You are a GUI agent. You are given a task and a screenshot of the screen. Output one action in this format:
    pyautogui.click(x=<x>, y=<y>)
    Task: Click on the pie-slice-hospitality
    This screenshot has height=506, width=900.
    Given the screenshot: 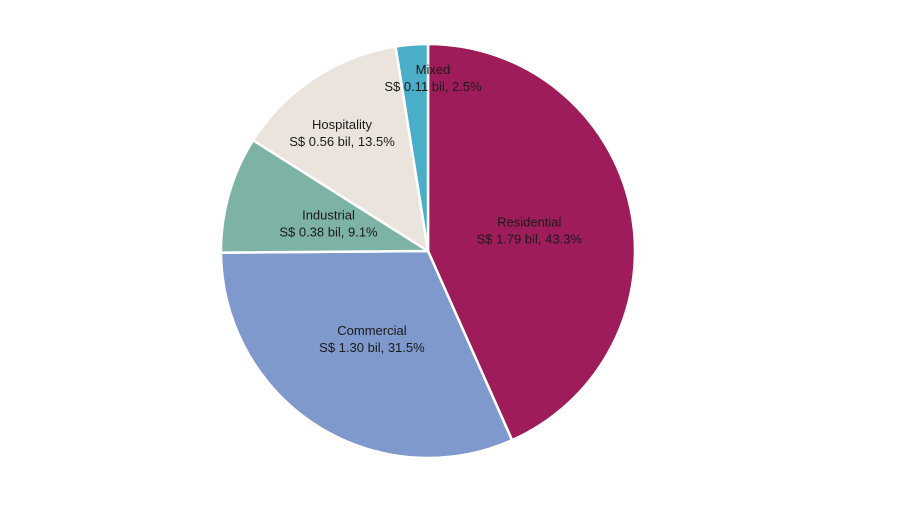 What is the action you would take?
    pyautogui.click(x=340, y=149)
    